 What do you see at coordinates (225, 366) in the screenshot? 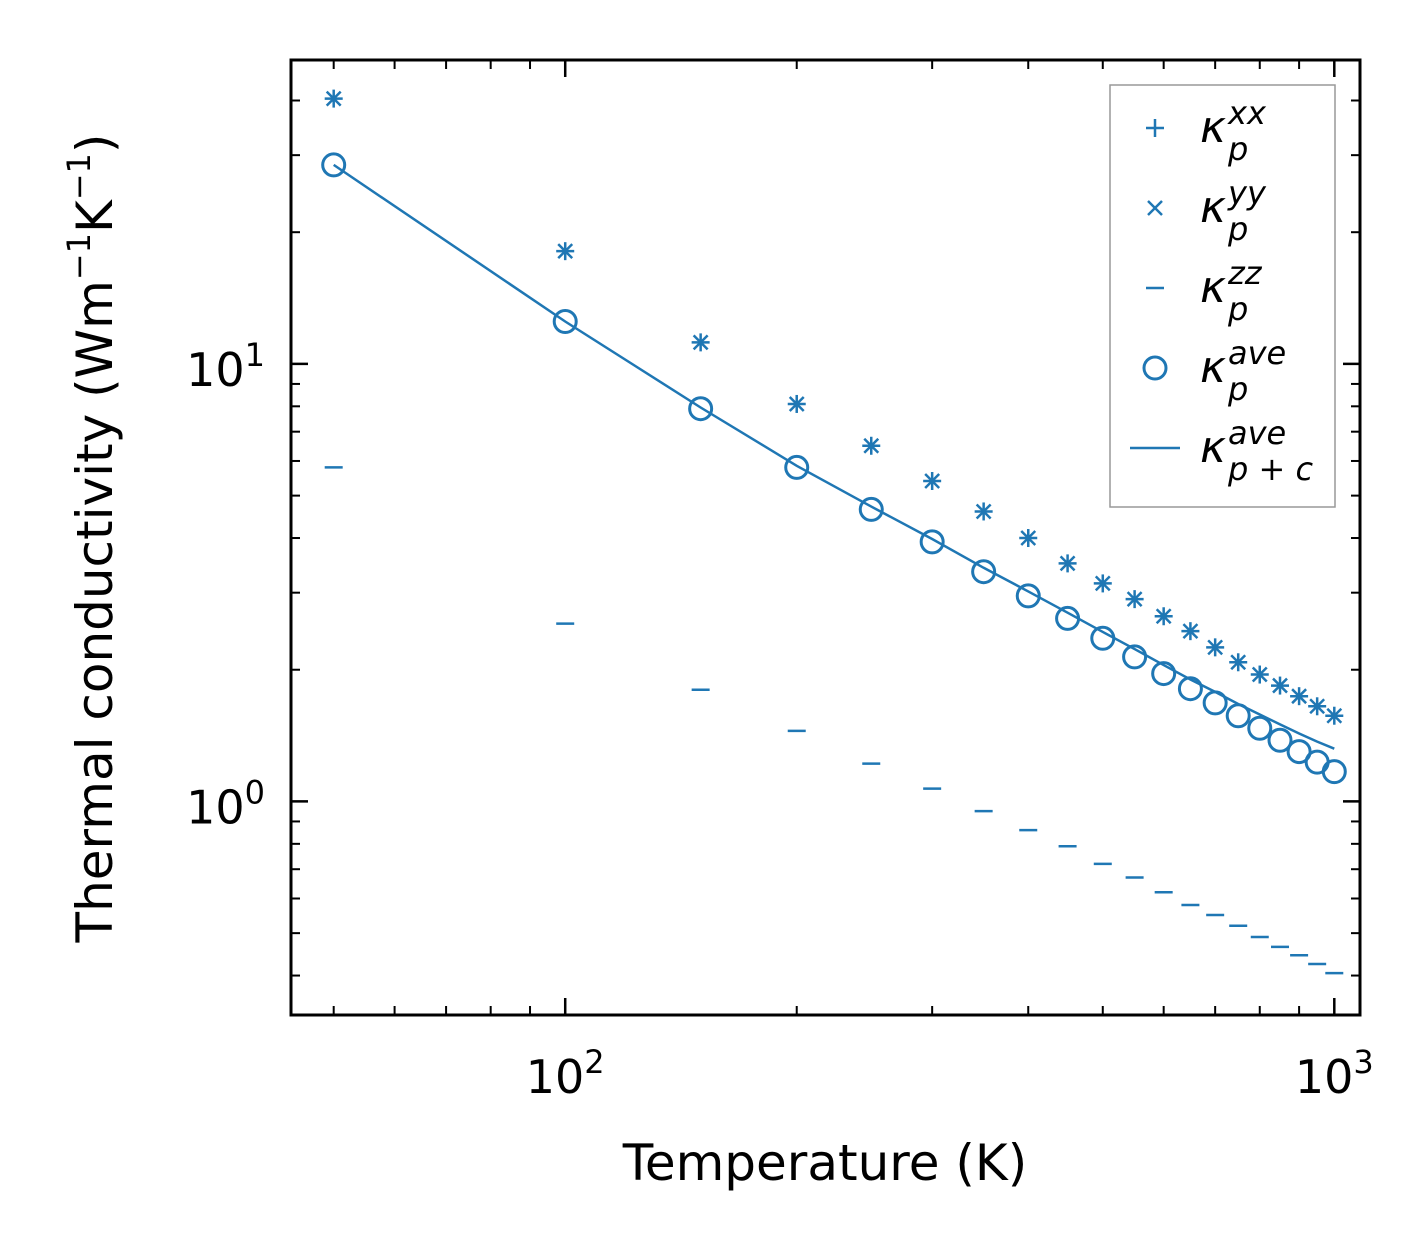
I see `y-tick-label: 10¹` at bounding box center [225, 366].